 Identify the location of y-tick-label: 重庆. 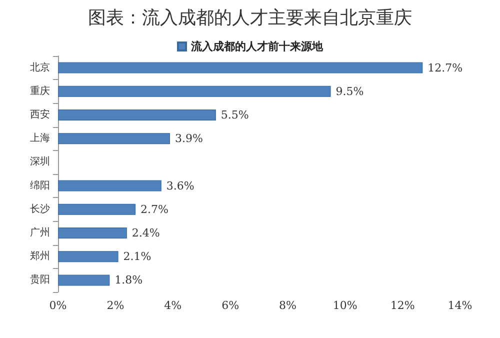
(40, 90).